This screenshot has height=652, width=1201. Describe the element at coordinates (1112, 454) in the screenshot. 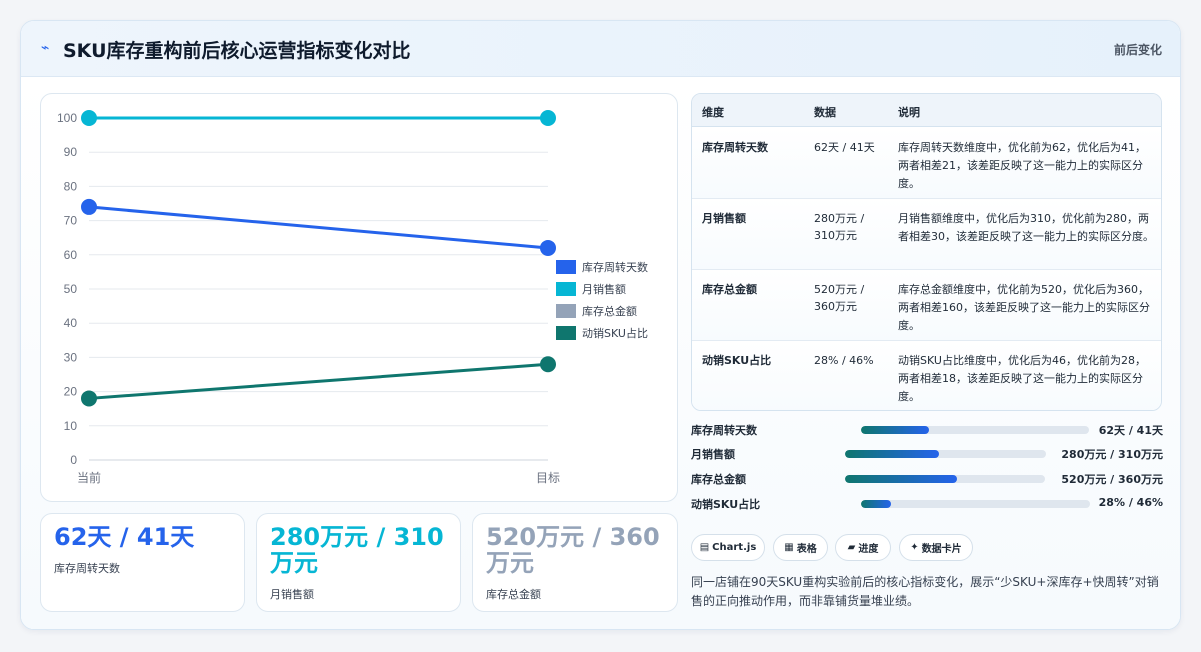

I see `progress-value: 280万元 / 310万元` at that location.